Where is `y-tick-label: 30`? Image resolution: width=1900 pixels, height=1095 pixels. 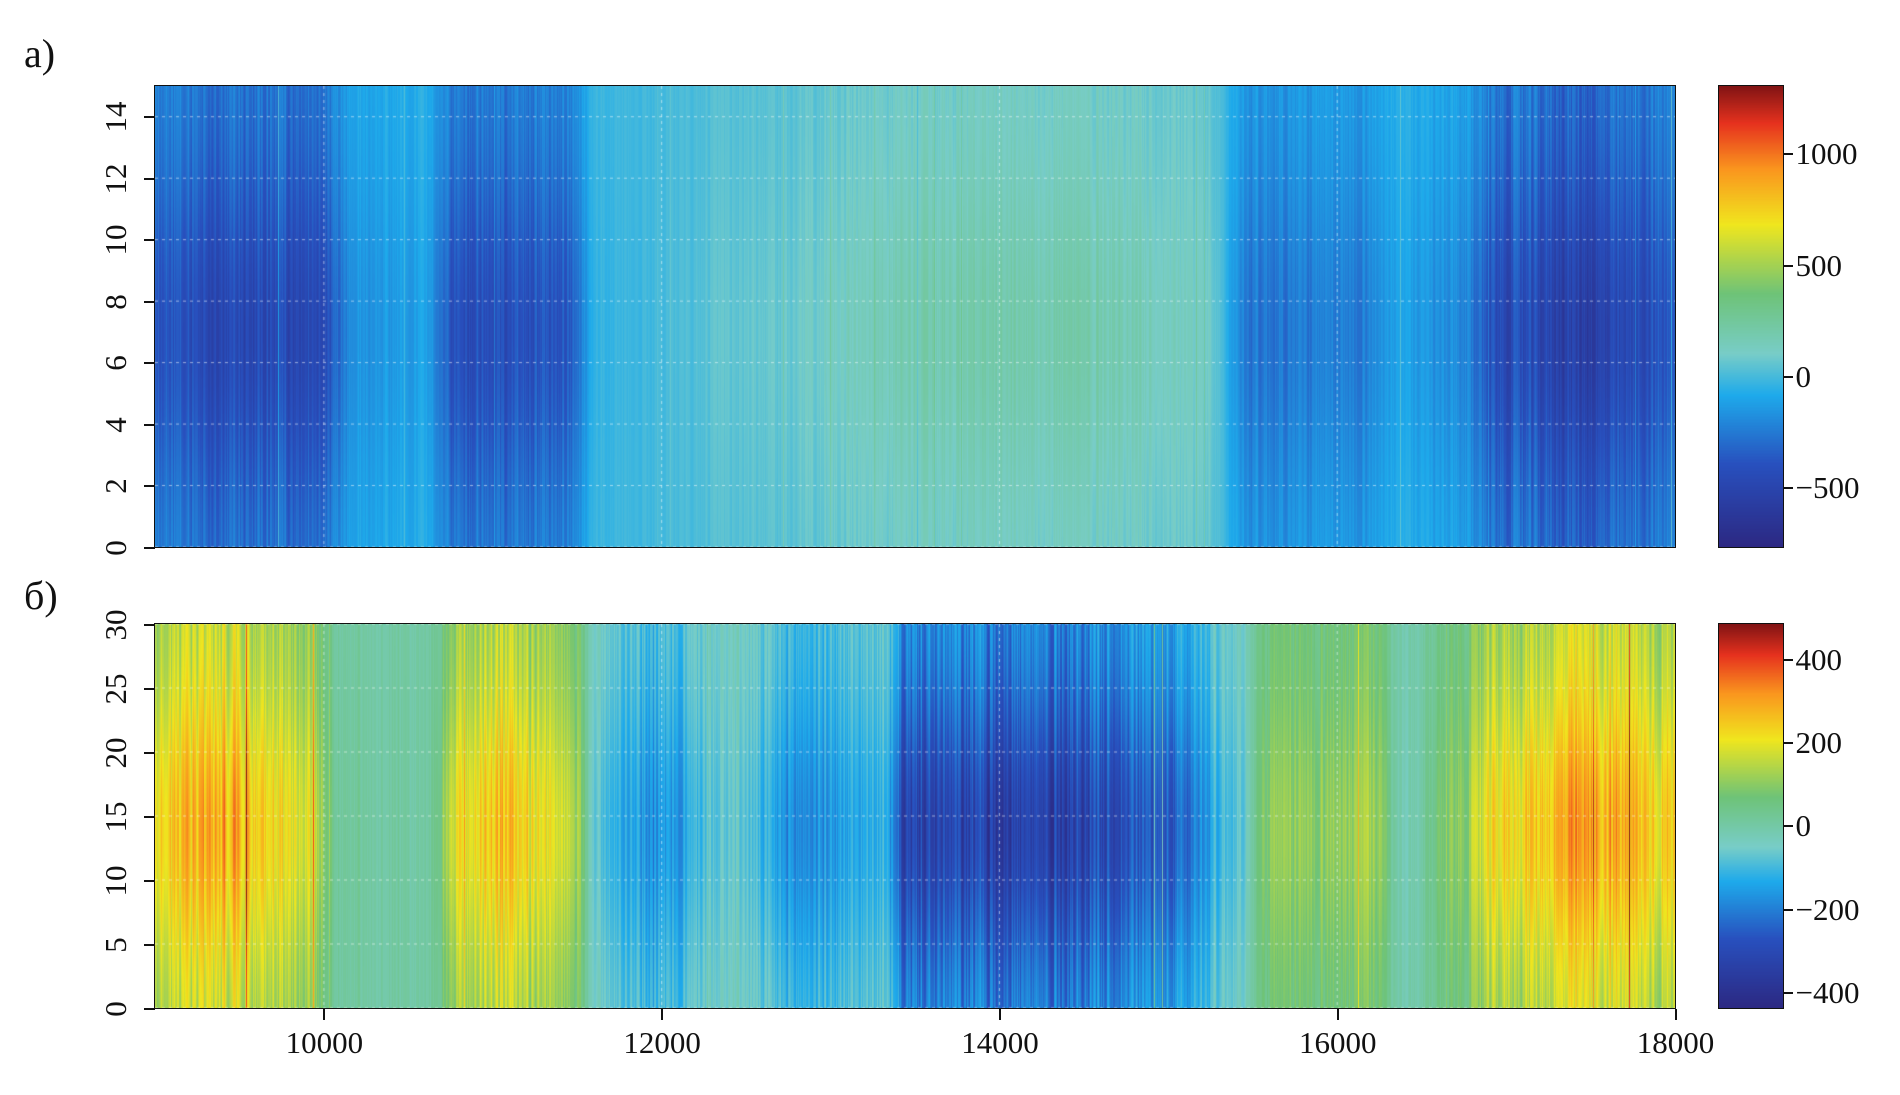
y-tick-label: 30 is located at coordinates (115, 624).